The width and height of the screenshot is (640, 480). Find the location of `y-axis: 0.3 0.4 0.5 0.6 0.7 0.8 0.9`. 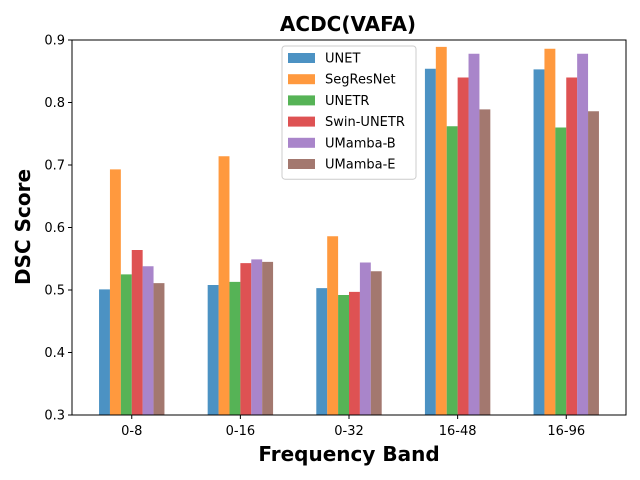

y-axis: 0.3 0.4 0.5 0.6 0.7 0.8 0.9 is located at coordinates (58, 229).